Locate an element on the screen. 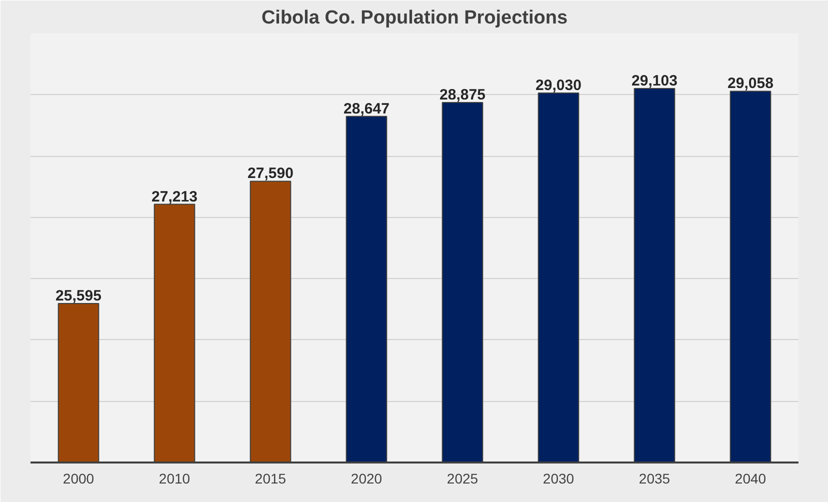 Image resolution: width=828 pixels, height=502 pixels. chart-title: Cibola Co. Population Projections is located at coordinates (414, 18).